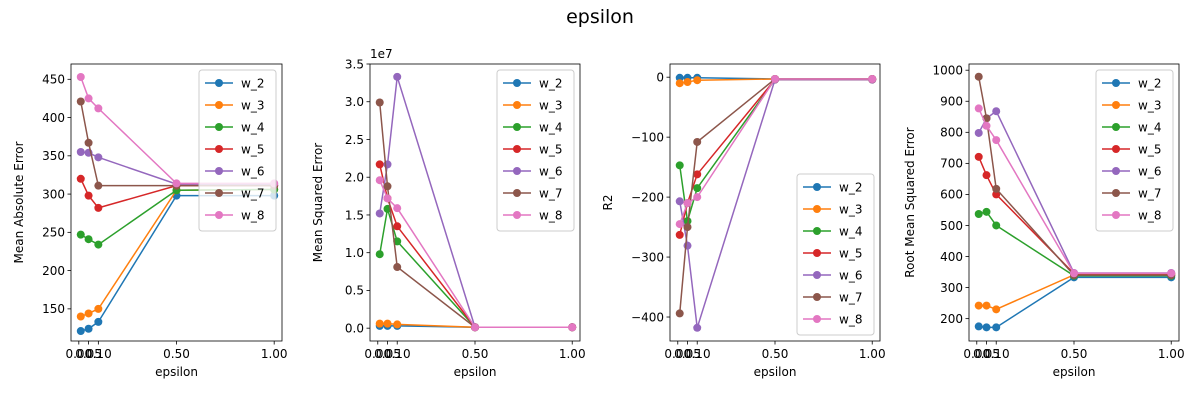 Image resolution: width=1200 pixels, height=400 pixels. What do you see at coordinates (951, 226) in the screenshot?
I see `y-tick-label: 500` at bounding box center [951, 226].